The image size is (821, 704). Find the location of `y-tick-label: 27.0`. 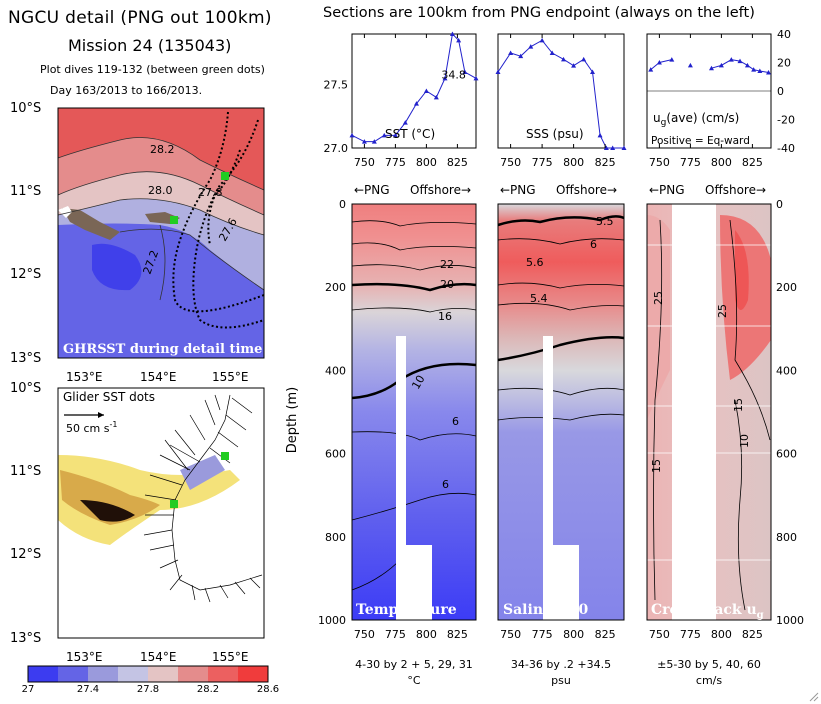

y-tick-label: 27.0 is located at coordinates (336, 148).